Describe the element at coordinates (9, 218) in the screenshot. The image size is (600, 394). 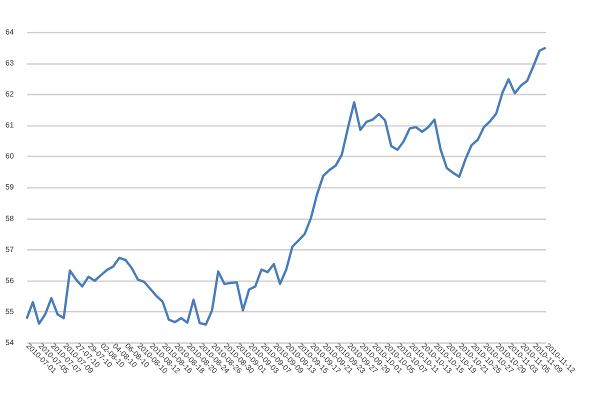
I see `y-tick-label: 58` at that location.